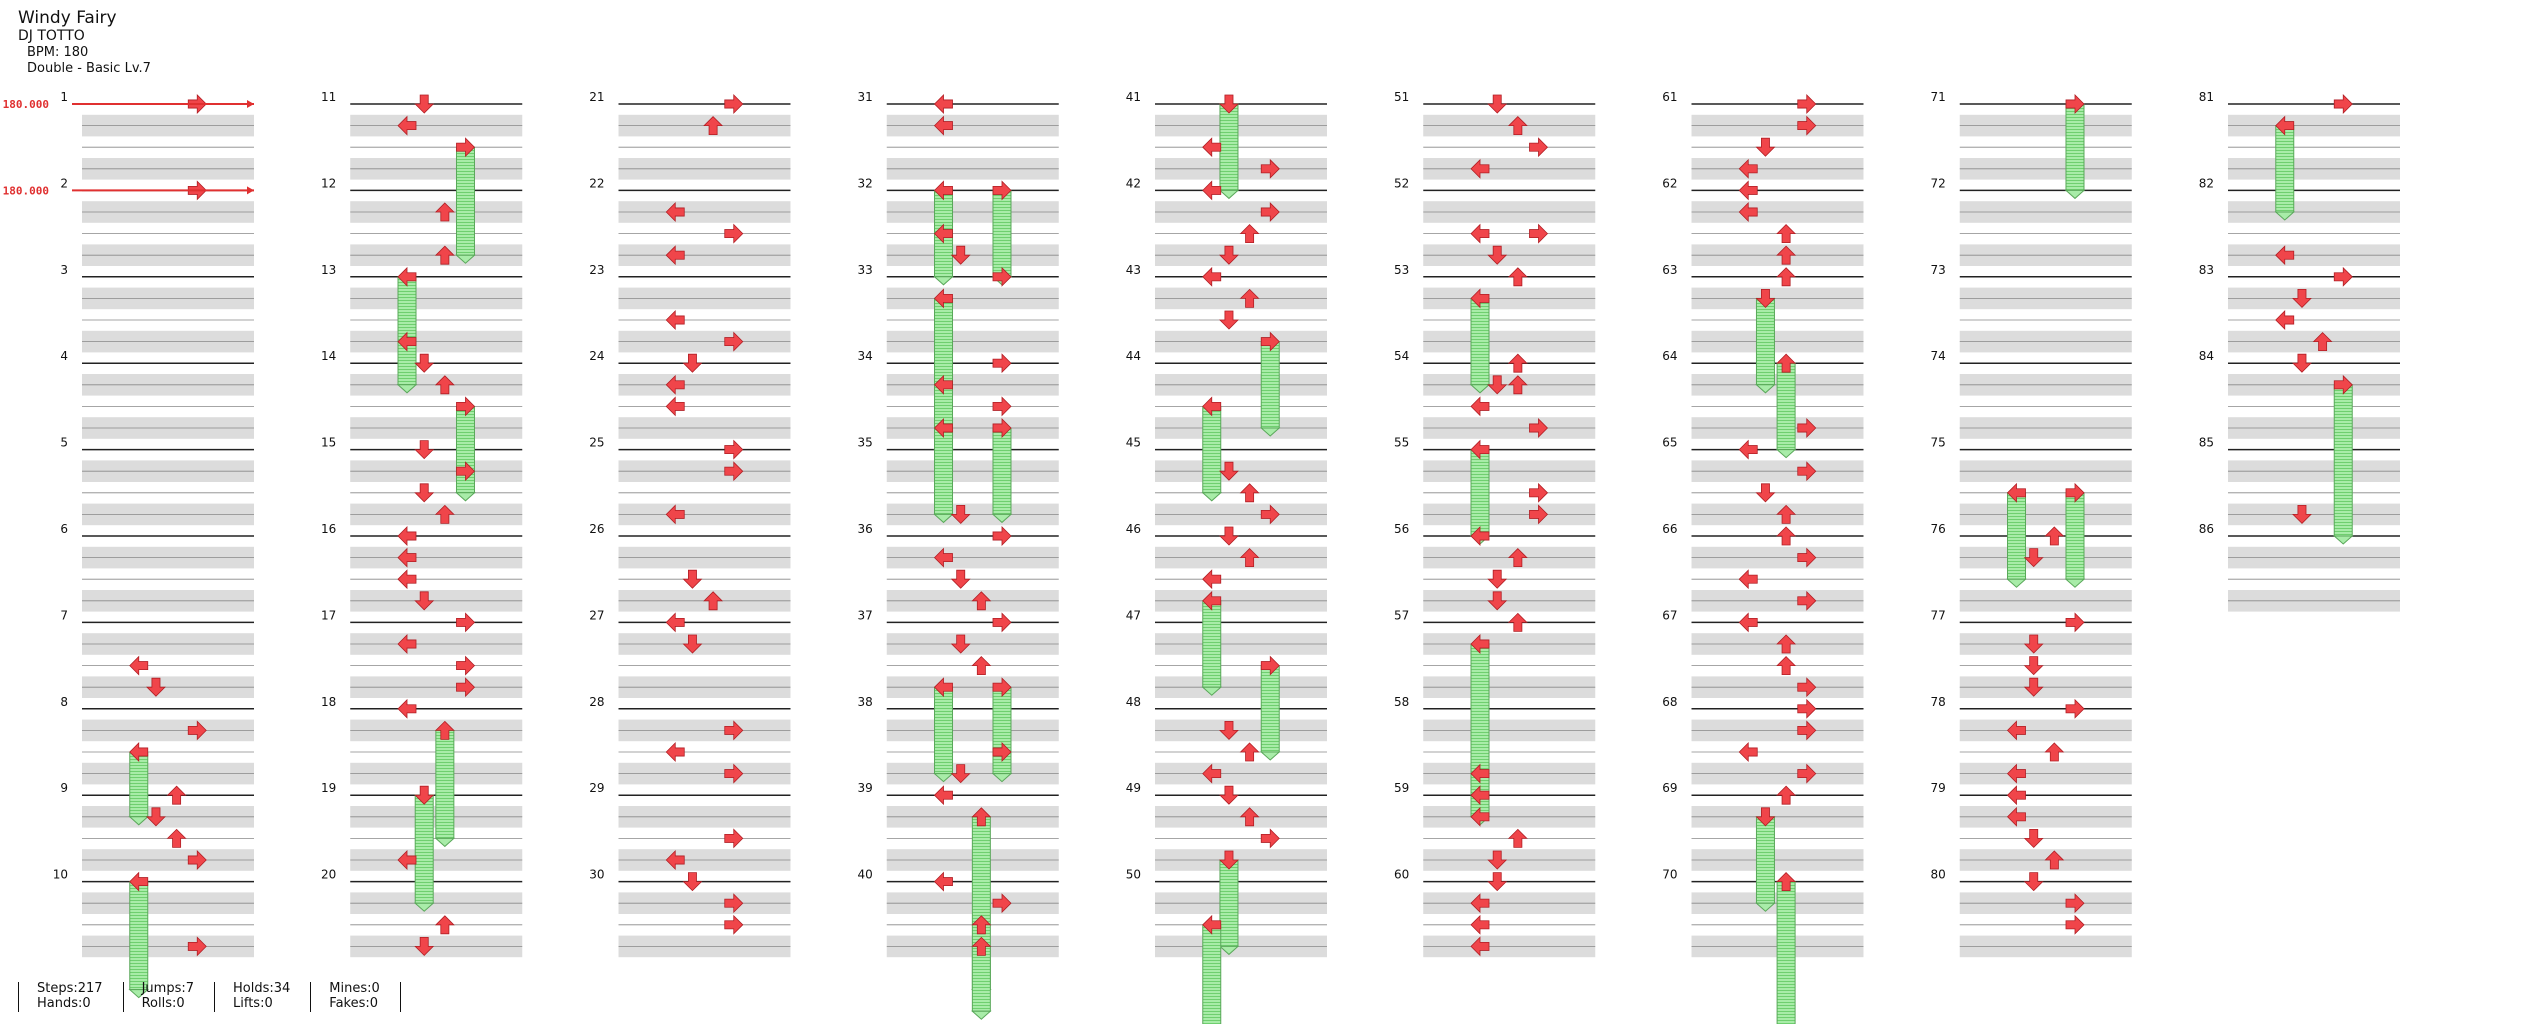 This screenshot has height=1024, width=2542. What do you see at coordinates (262, 996) in the screenshot?
I see `stats-group: Holds:34 Lifts:0` at bounding box center [262, 996].